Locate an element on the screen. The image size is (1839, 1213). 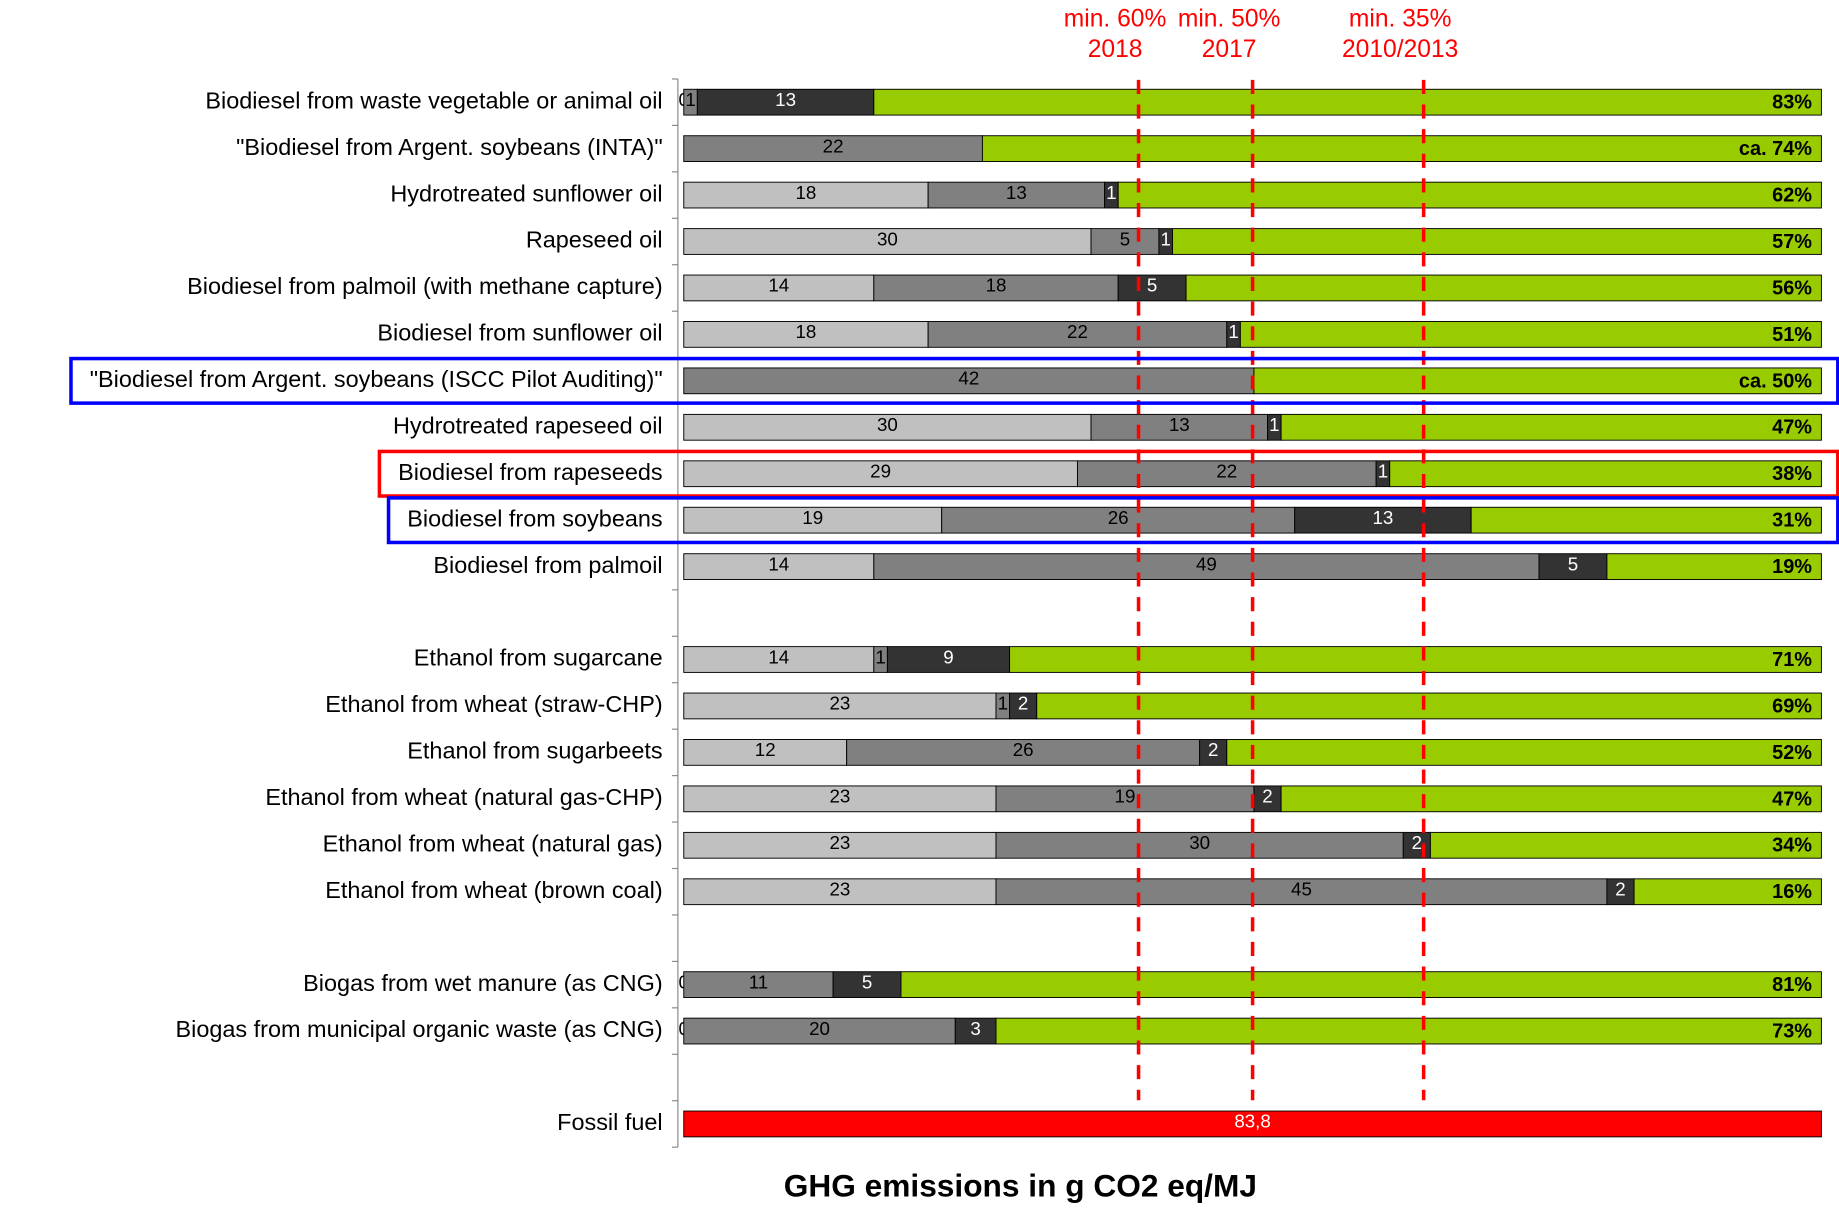
segment-label: 42 is located at coordinates (968, 378).